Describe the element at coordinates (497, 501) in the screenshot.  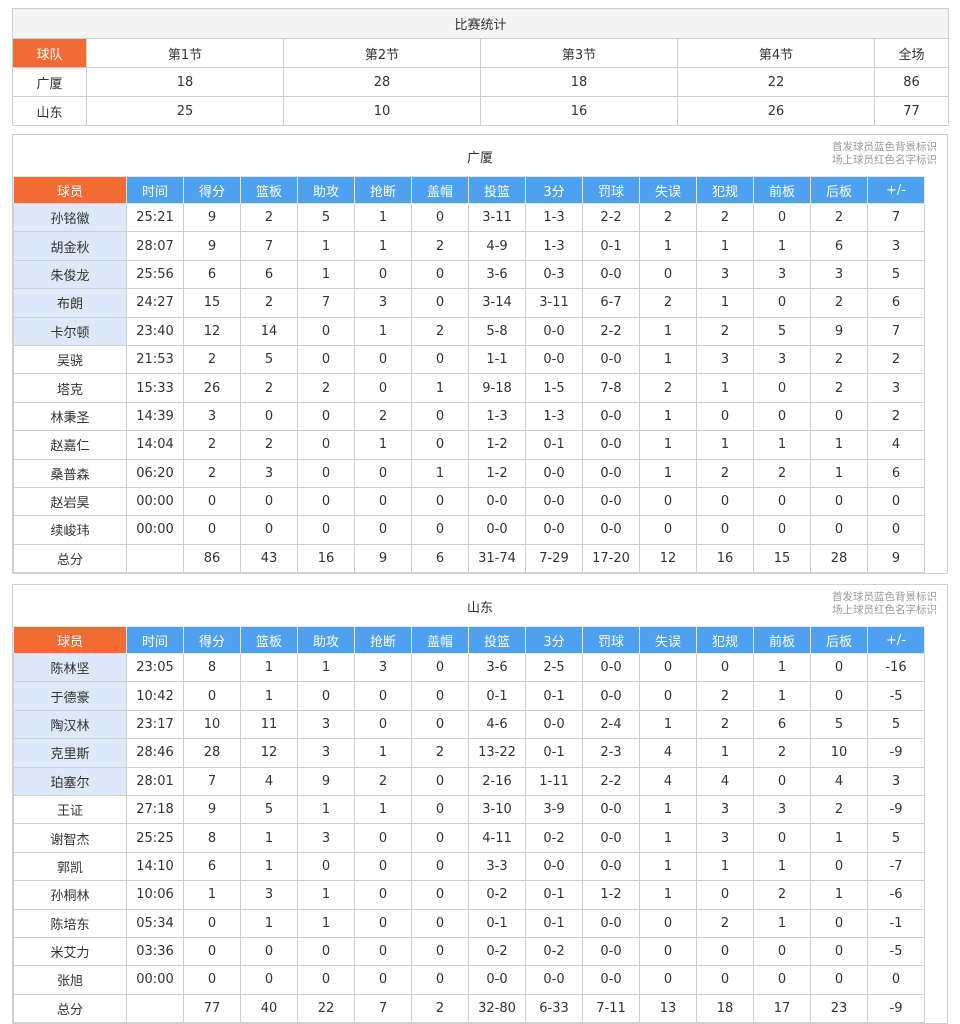
I see `stat-fg: 0-0` at that location.